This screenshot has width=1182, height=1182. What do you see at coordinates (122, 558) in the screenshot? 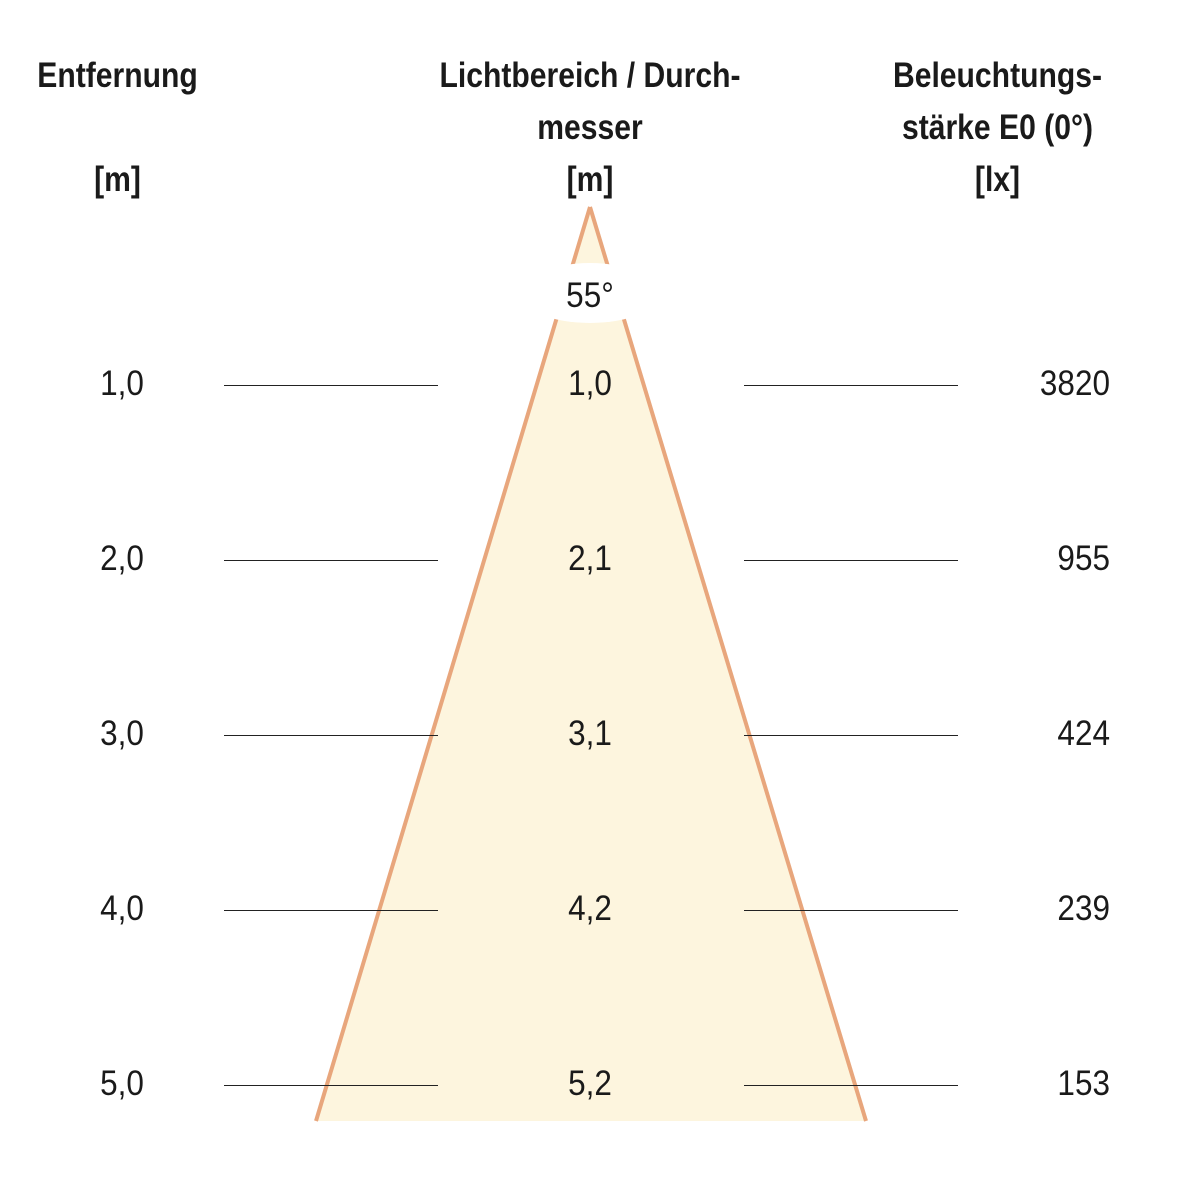
I see `distance-value: 2,0` at bounding box center [122, 558].